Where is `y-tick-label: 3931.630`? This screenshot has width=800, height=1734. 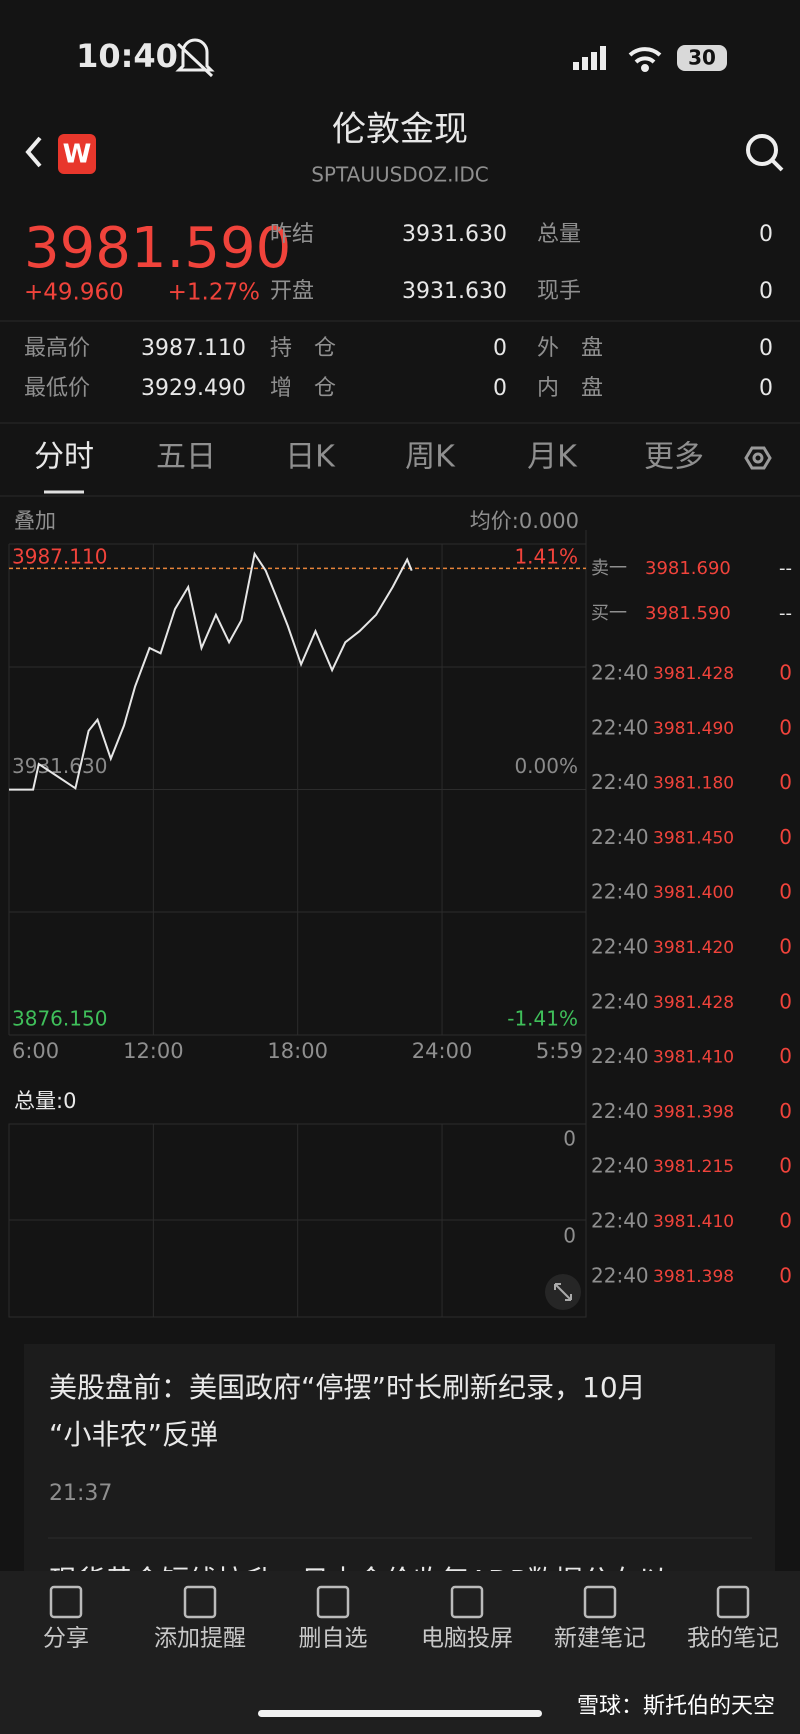
y-tick-label: 3931.630 is located at coordinates (59, 766).